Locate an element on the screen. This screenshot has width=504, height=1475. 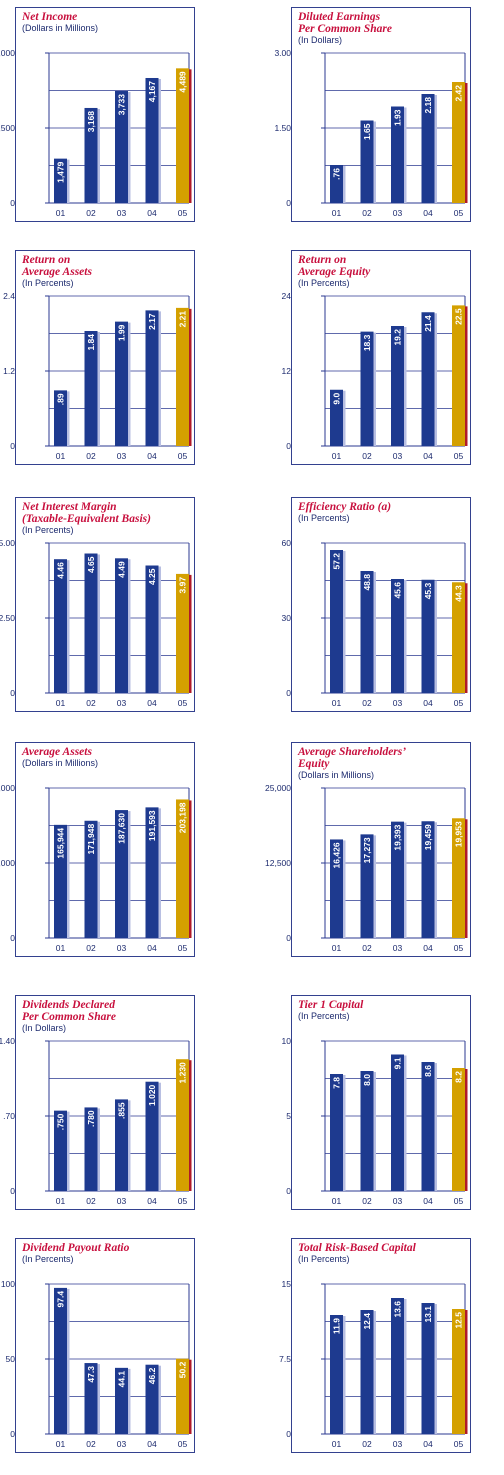
chart-title: Dividend Payout Ratio (In Percents) is located at coordinates (107, 1253).